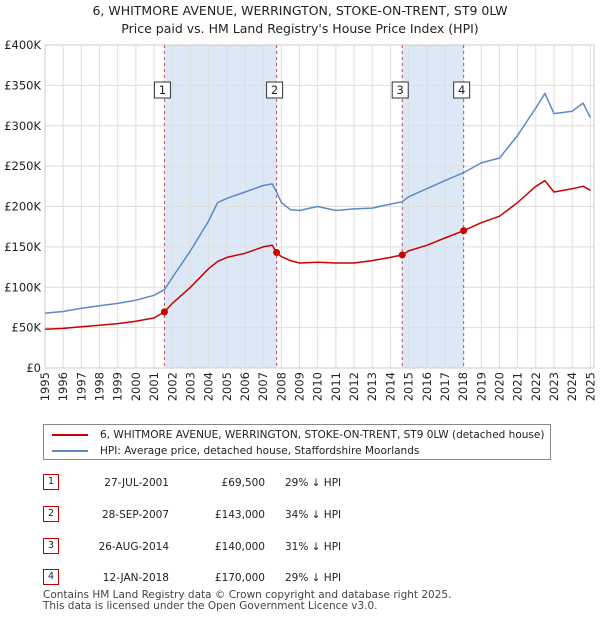  I want to click on sale-date: 12-JAN-2018, so click(135, 578).